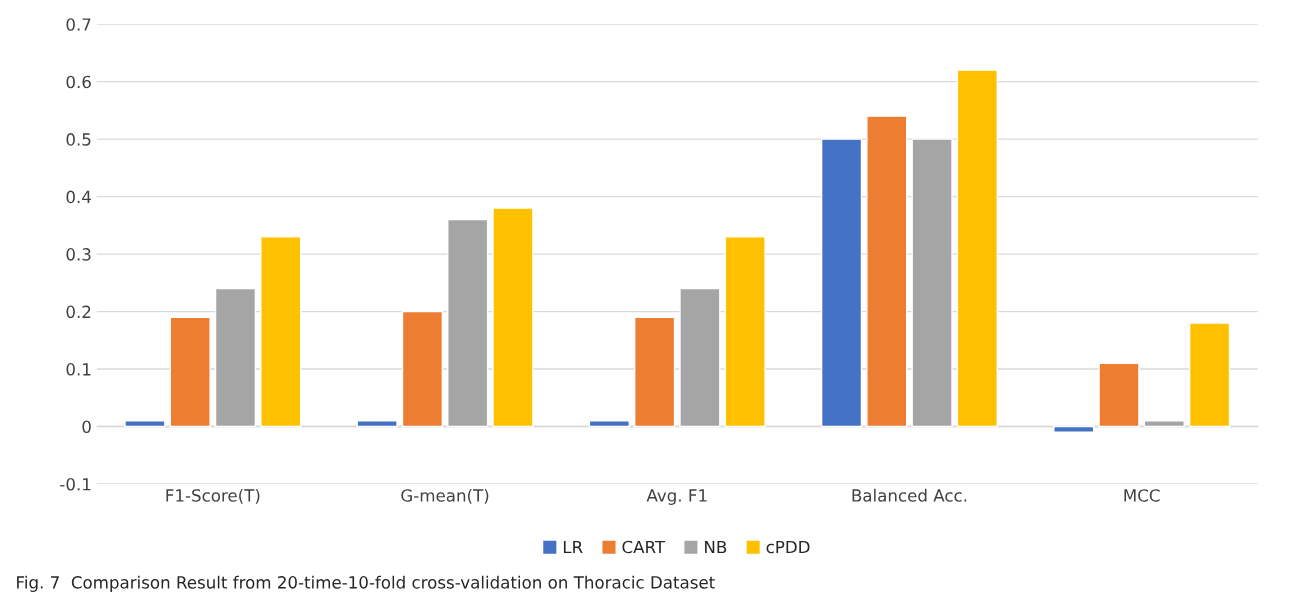  Describe the element at coordinates (716, 547) in the screenshot. I see `legend-label: NB` at that location.